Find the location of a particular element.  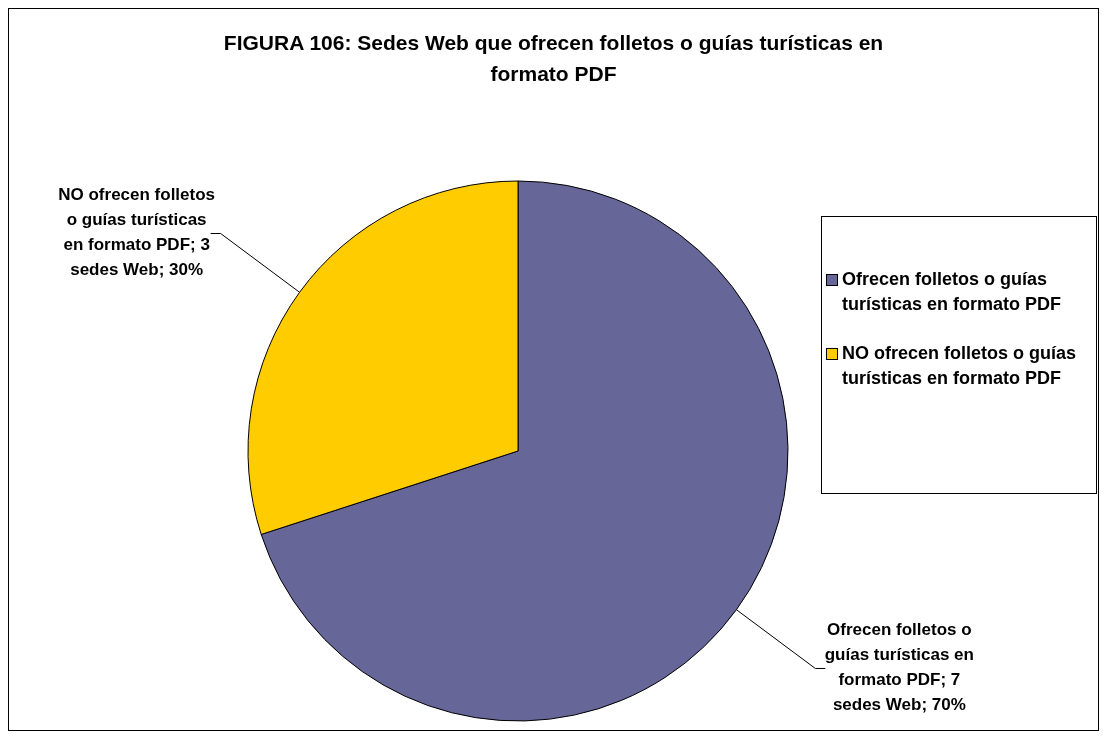

data-label: Ofrecen folletos o guías turísticas en formato PDF; 7 sedes Web; 70% is located at coordinates (899, 667).